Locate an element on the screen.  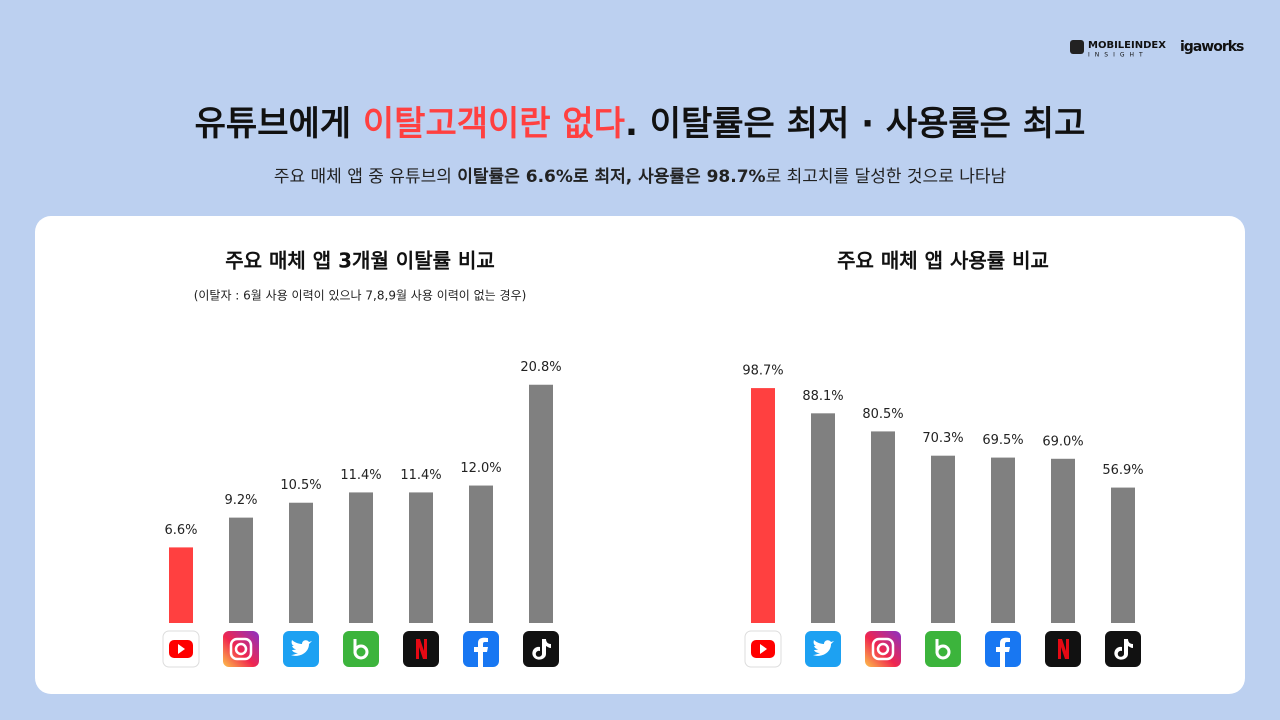
headline-part: . 이탈률은 최저 · 사용률은 최고 is located at coordinates (855, 124).